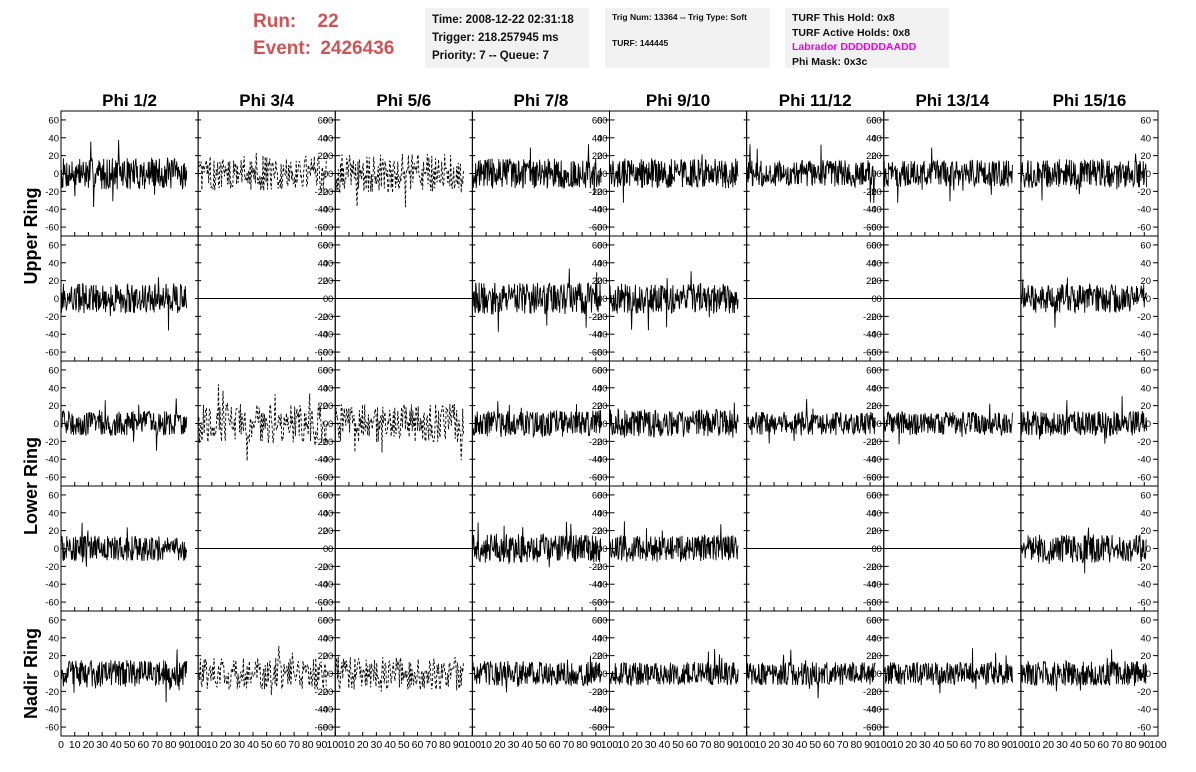 This screenshot has width=1196, height=772. Describe the element at coordinates (843, 18) in the screenshot. I see `turf-hold-text: TURF This Hold: 0x8` at that location.